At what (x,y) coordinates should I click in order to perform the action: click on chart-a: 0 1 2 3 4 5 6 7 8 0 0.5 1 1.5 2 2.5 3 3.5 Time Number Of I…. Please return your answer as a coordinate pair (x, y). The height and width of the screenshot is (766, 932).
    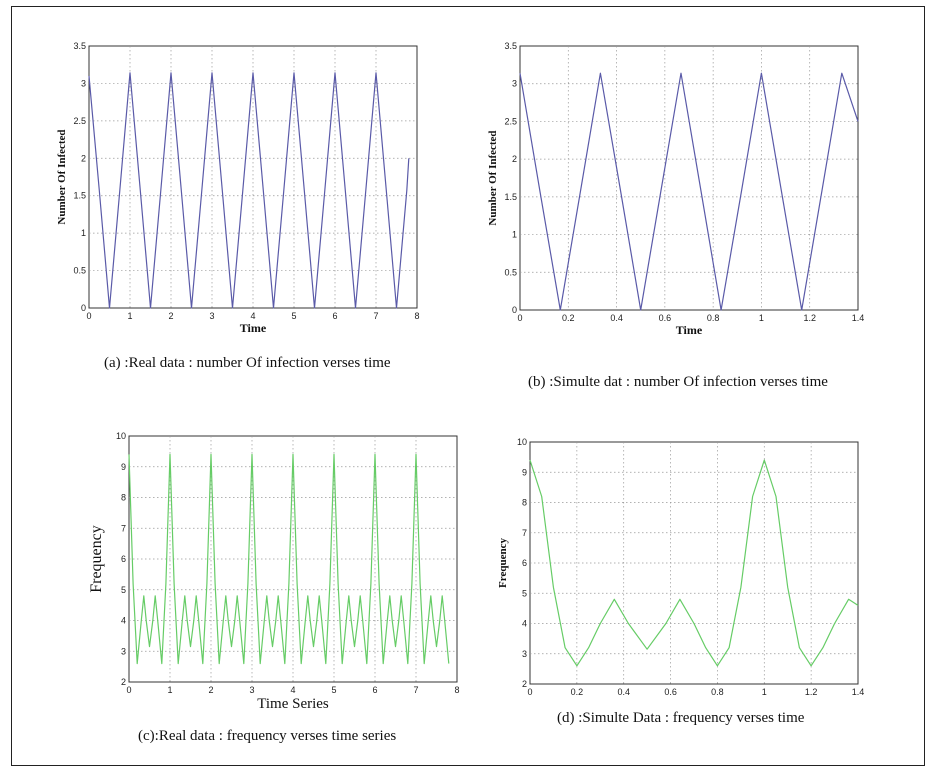
    Looking at the image, I should click on (238, 188).